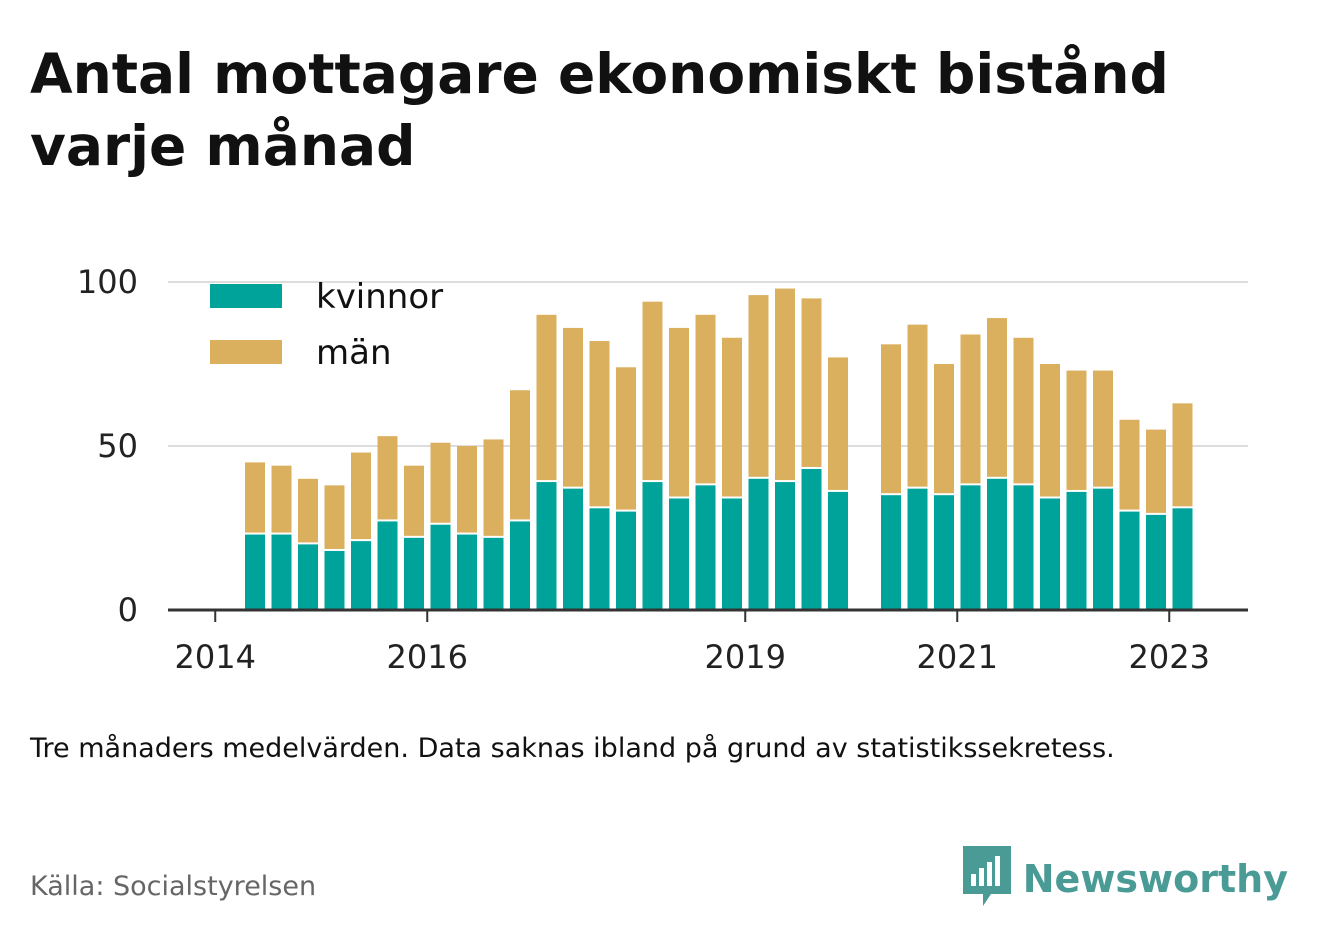  I want to click on legend-swatch-man, so click(246, 352).